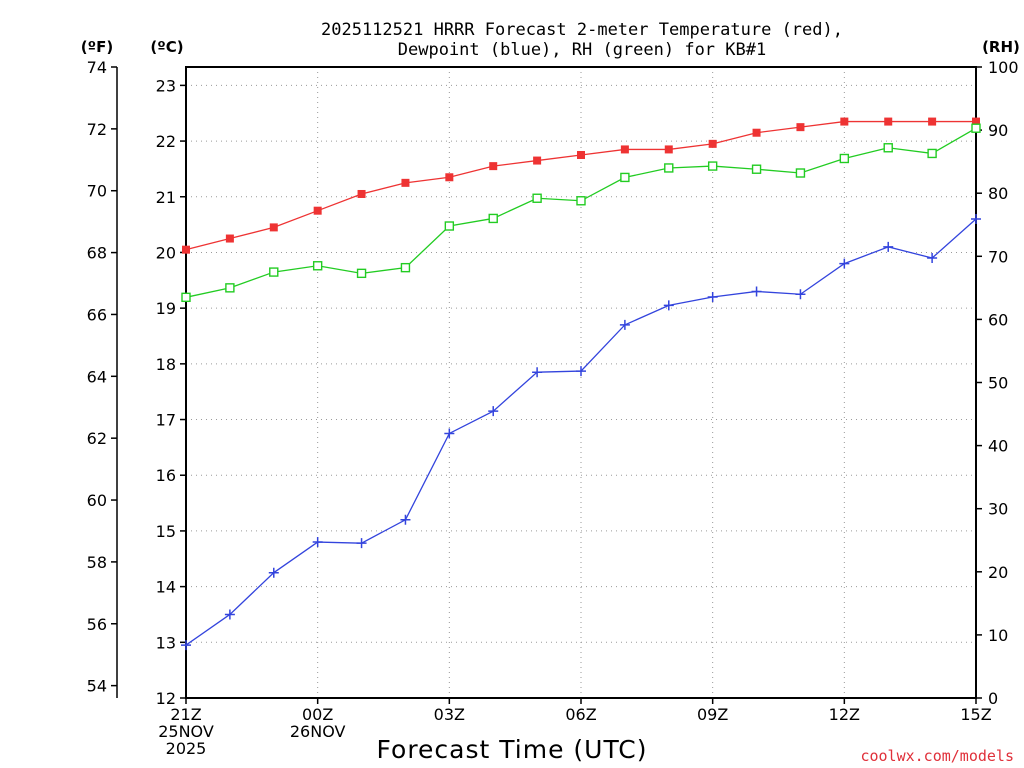  Describe the element at coordinates (993, 698) in the screenshot. I see `rh-tick-label: 0` at that location.